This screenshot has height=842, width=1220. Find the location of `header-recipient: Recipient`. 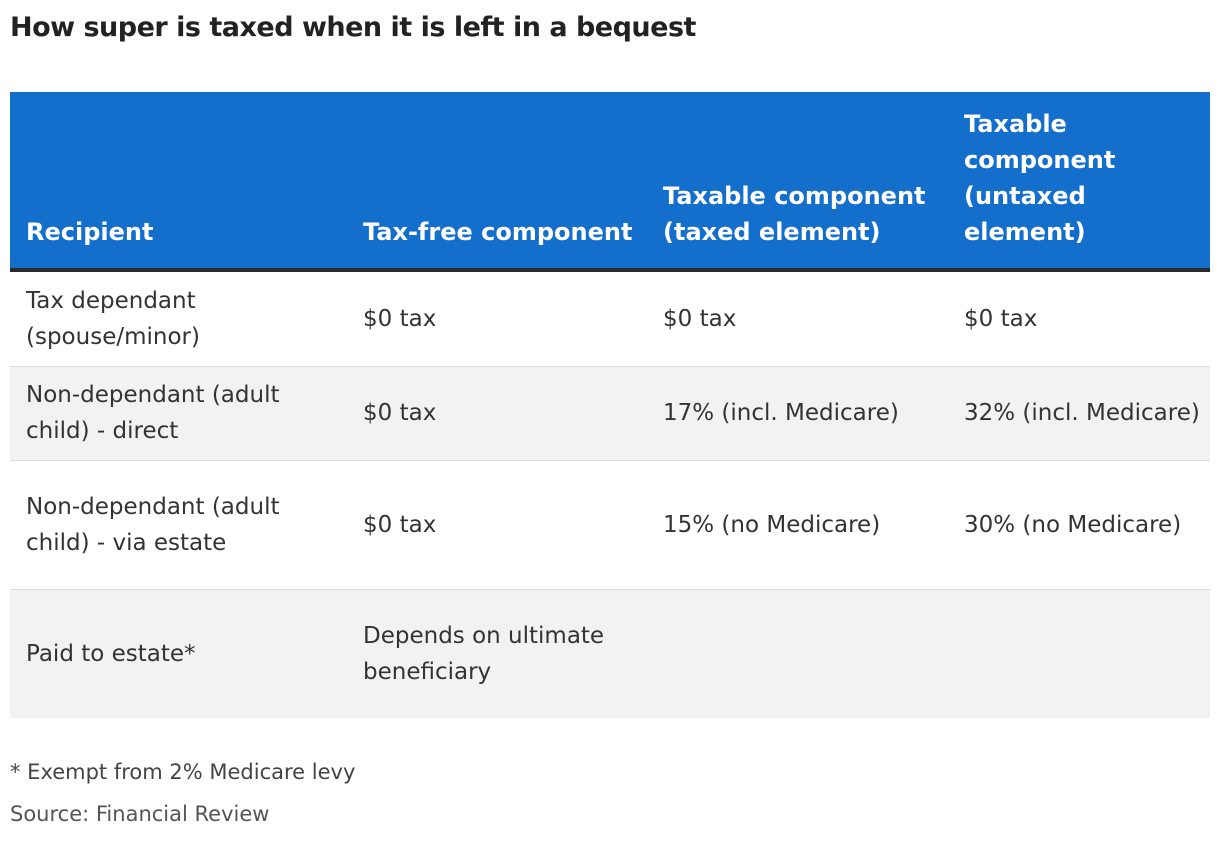

header-recipient: Recipient is located at coordinates (178, 182).